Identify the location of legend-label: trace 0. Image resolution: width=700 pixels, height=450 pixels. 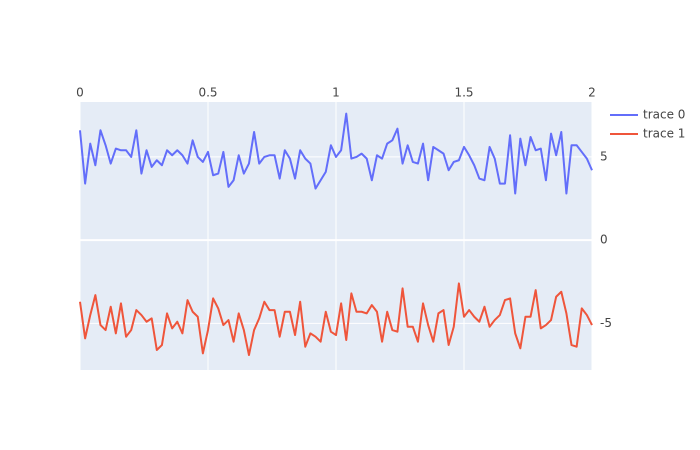
(664, 115).